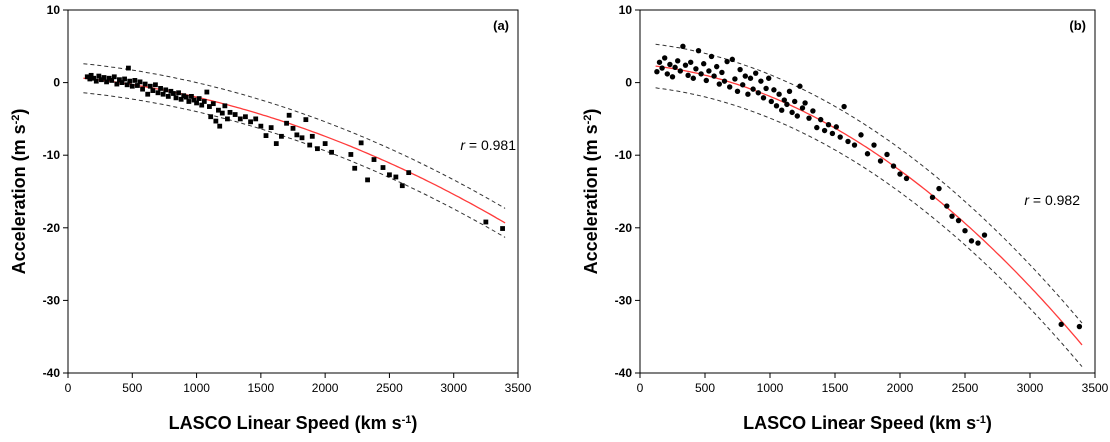  What do you see at coordinates (770, 388) in the screenshot?
I see `x-tick-label: 1000` at bounding box center [770, 388].